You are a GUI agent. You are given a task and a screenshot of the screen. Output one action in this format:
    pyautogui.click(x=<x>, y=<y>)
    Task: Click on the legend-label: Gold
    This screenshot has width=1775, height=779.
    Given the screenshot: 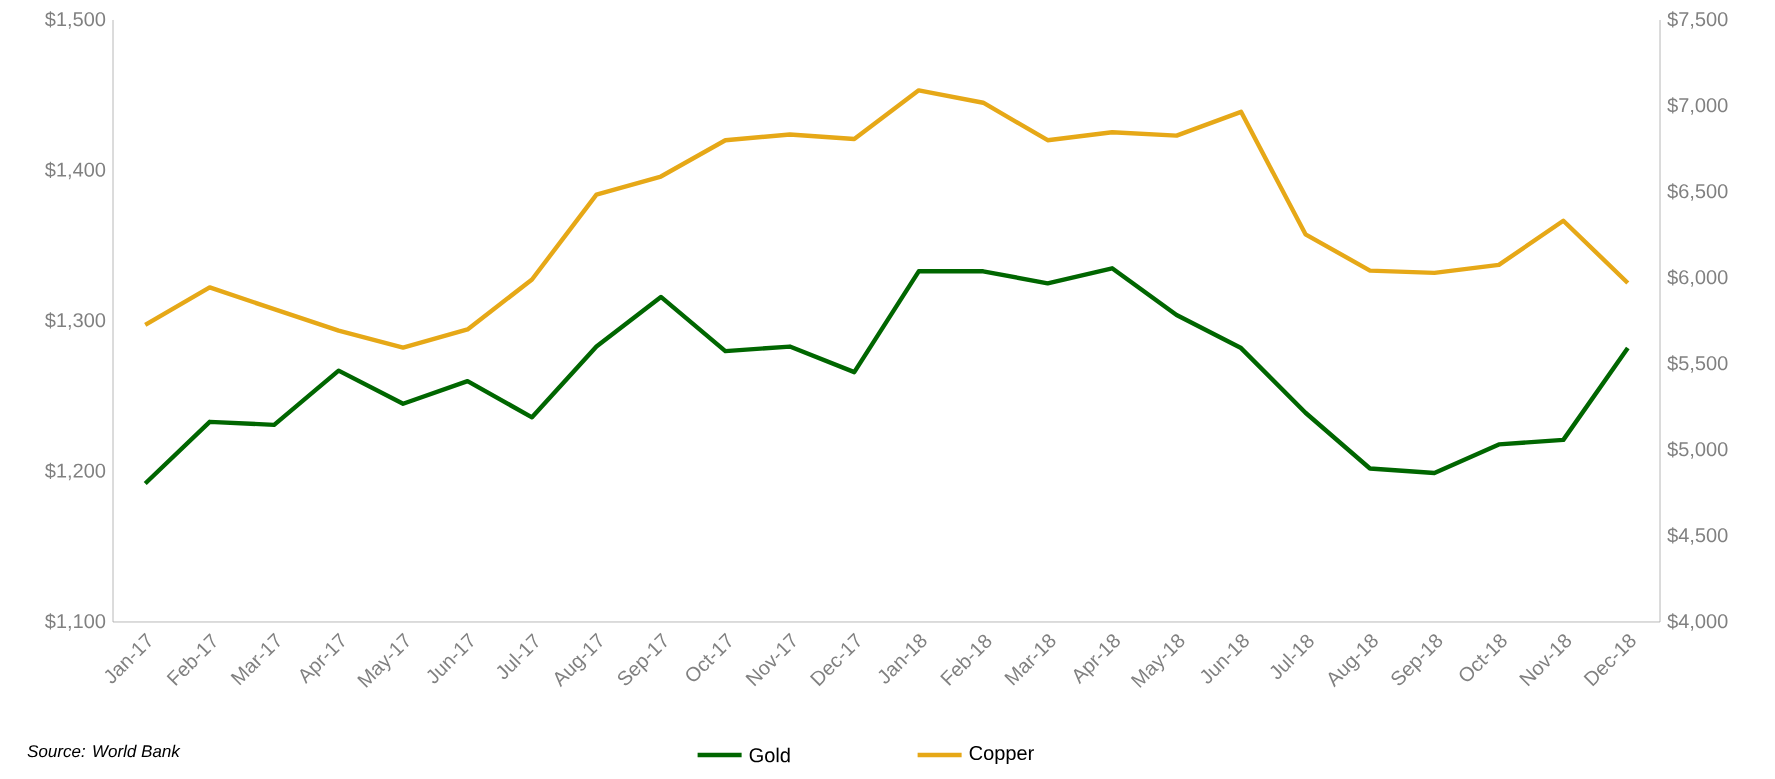 What is the action you would take?
    pyautogui.click(x=769, y=755)
    